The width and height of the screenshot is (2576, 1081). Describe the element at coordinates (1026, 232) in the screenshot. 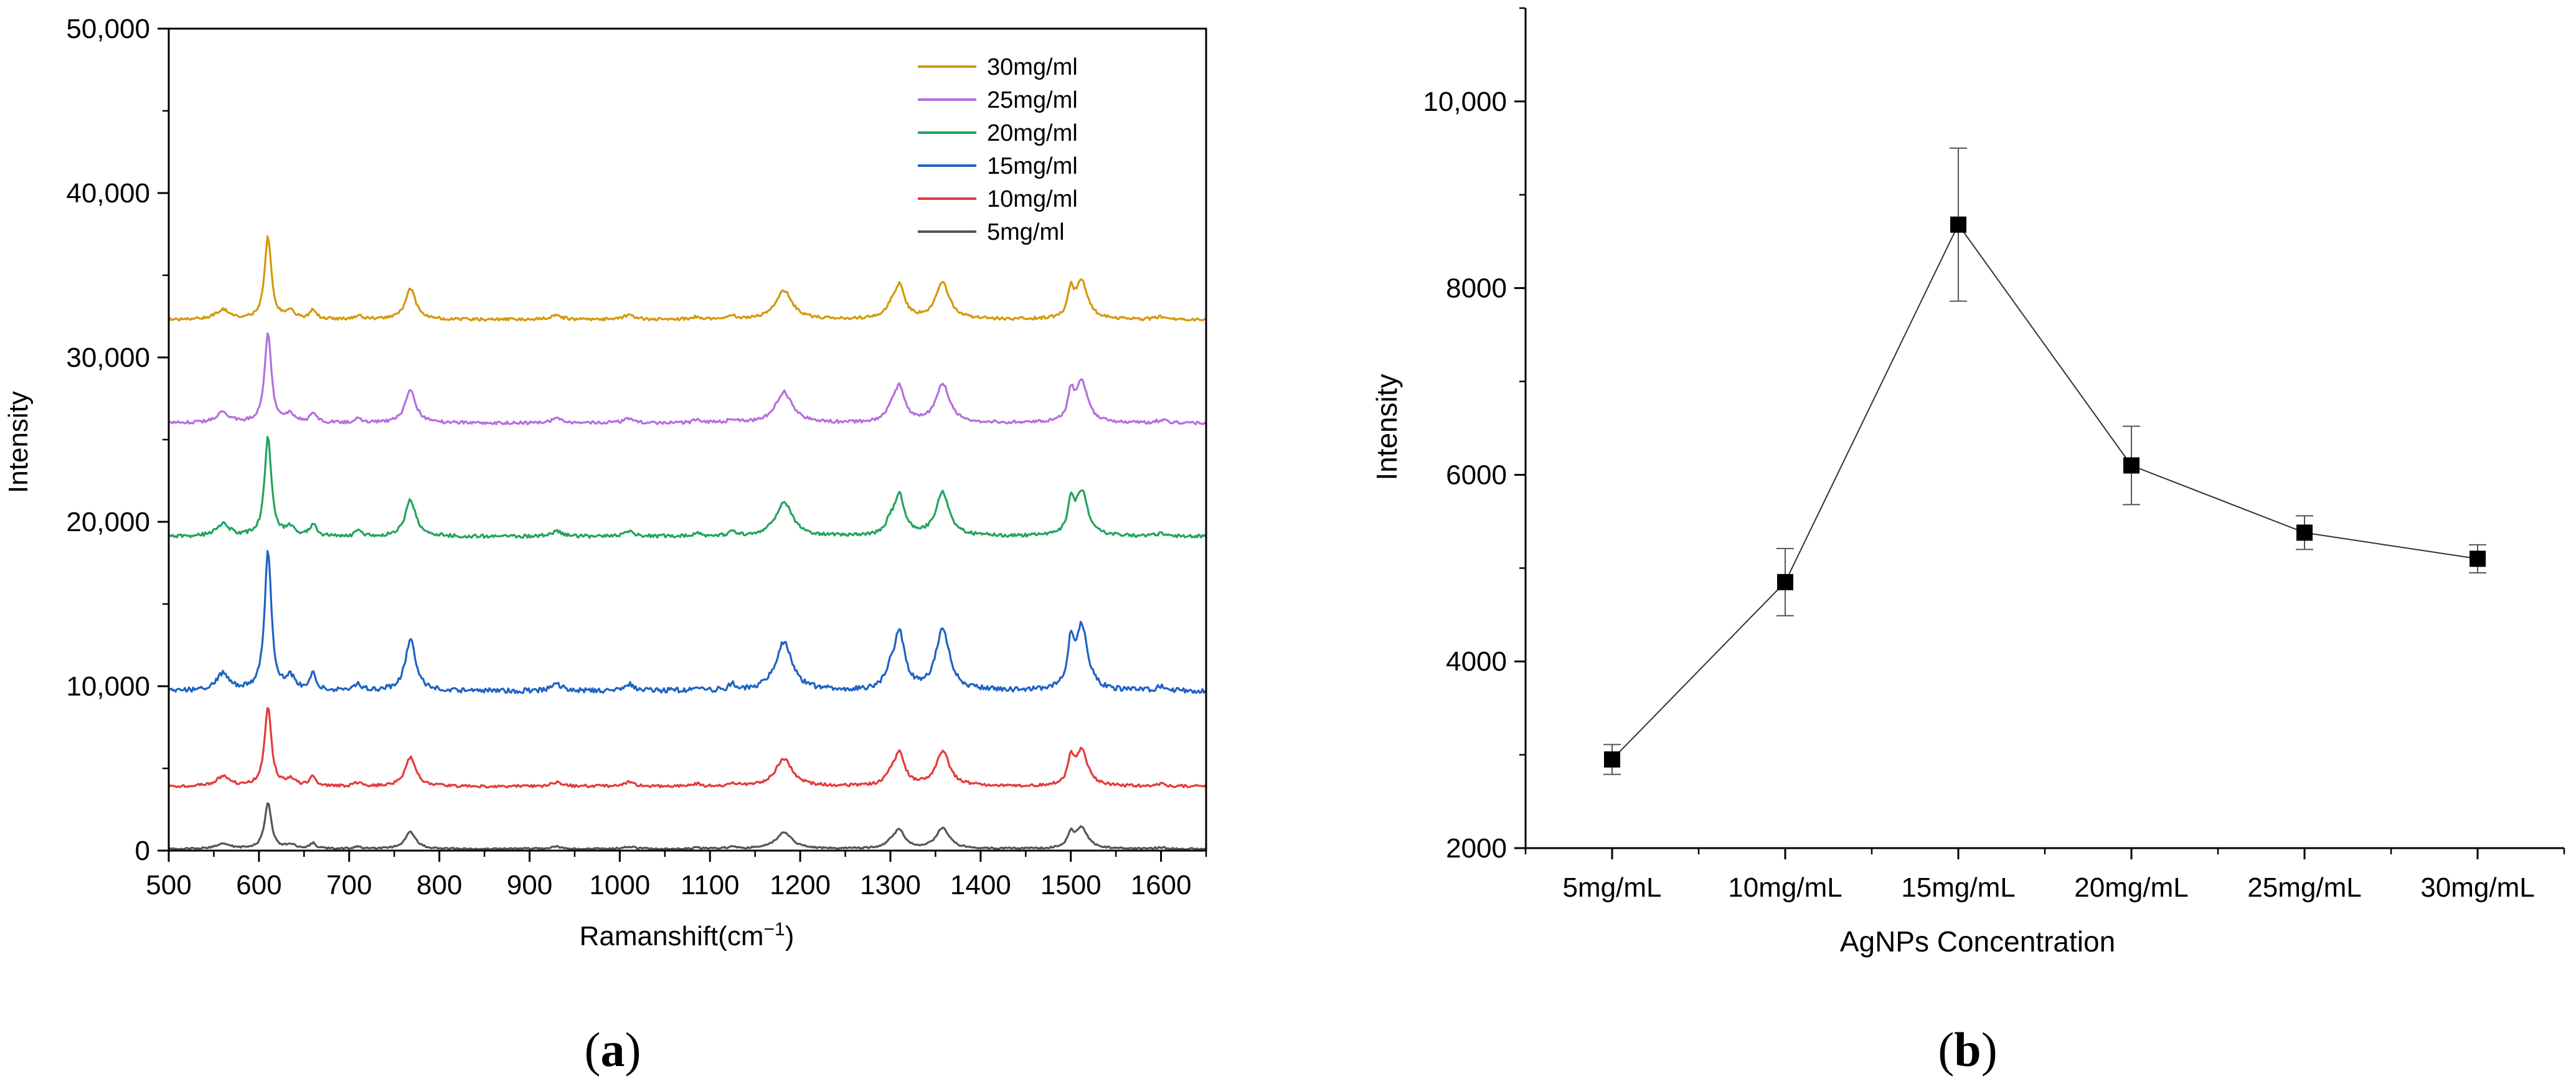

I see `legend-label: 5mg/ml` at that location.